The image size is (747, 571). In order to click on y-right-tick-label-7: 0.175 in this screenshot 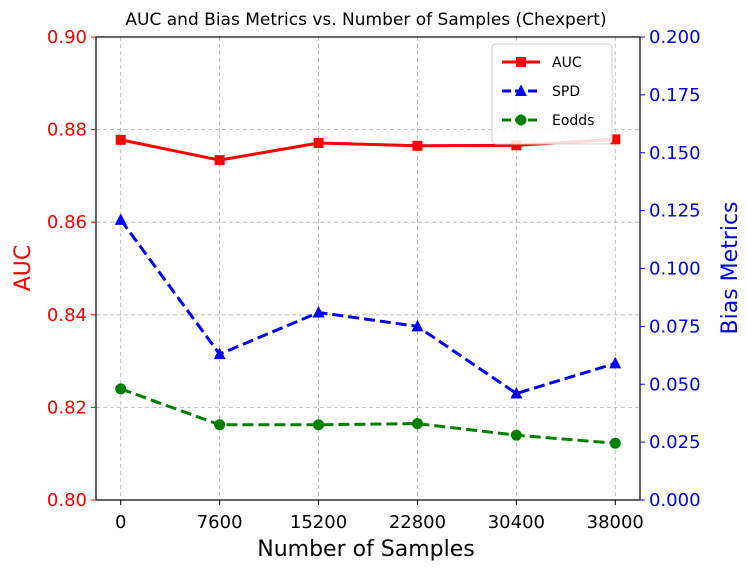, I will do `click(675, 95)`.